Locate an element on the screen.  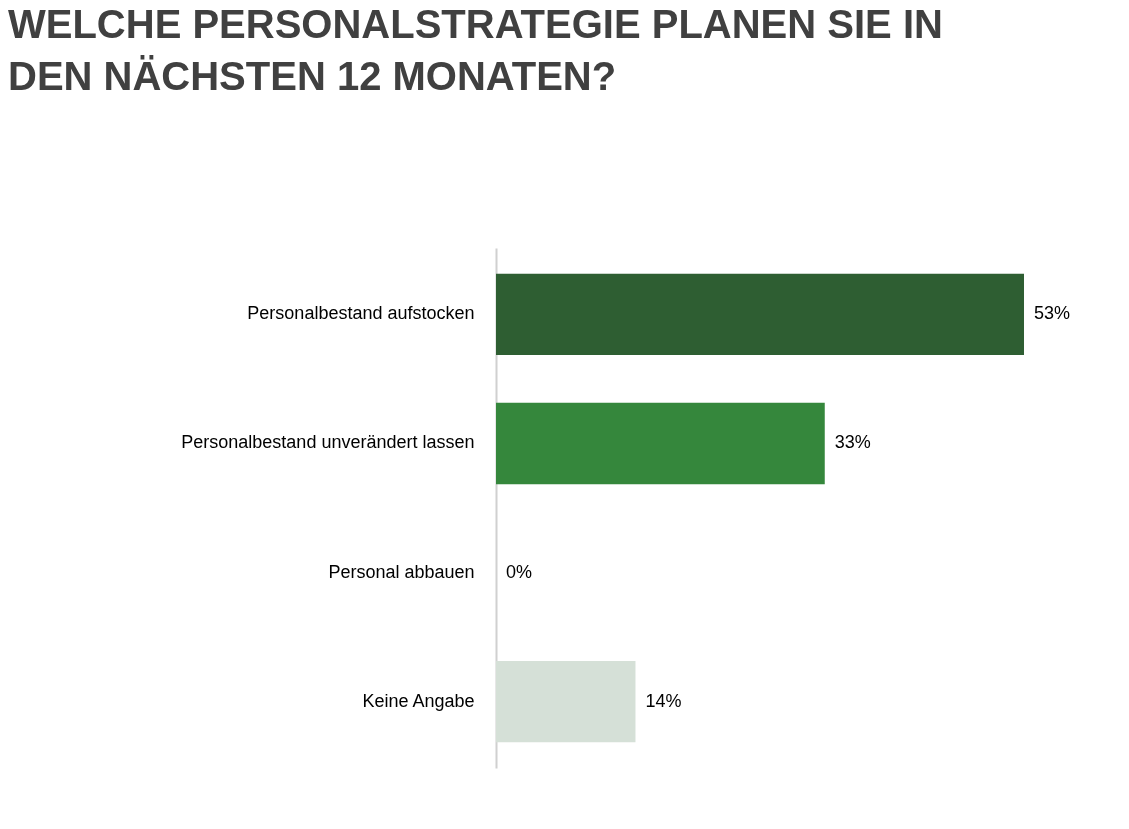
data-label: 0% is located at coordinates (519, 571).